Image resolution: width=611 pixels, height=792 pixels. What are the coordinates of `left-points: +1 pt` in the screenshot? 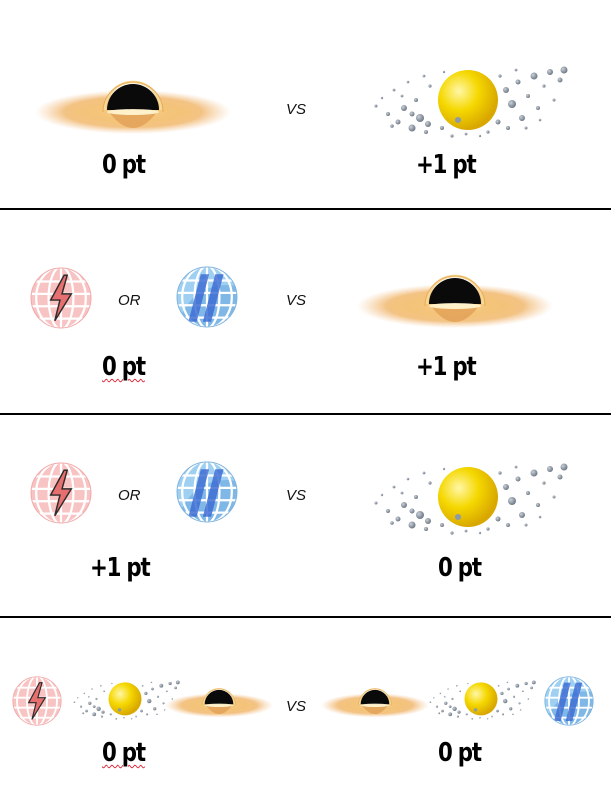 It's located at (120, 568).